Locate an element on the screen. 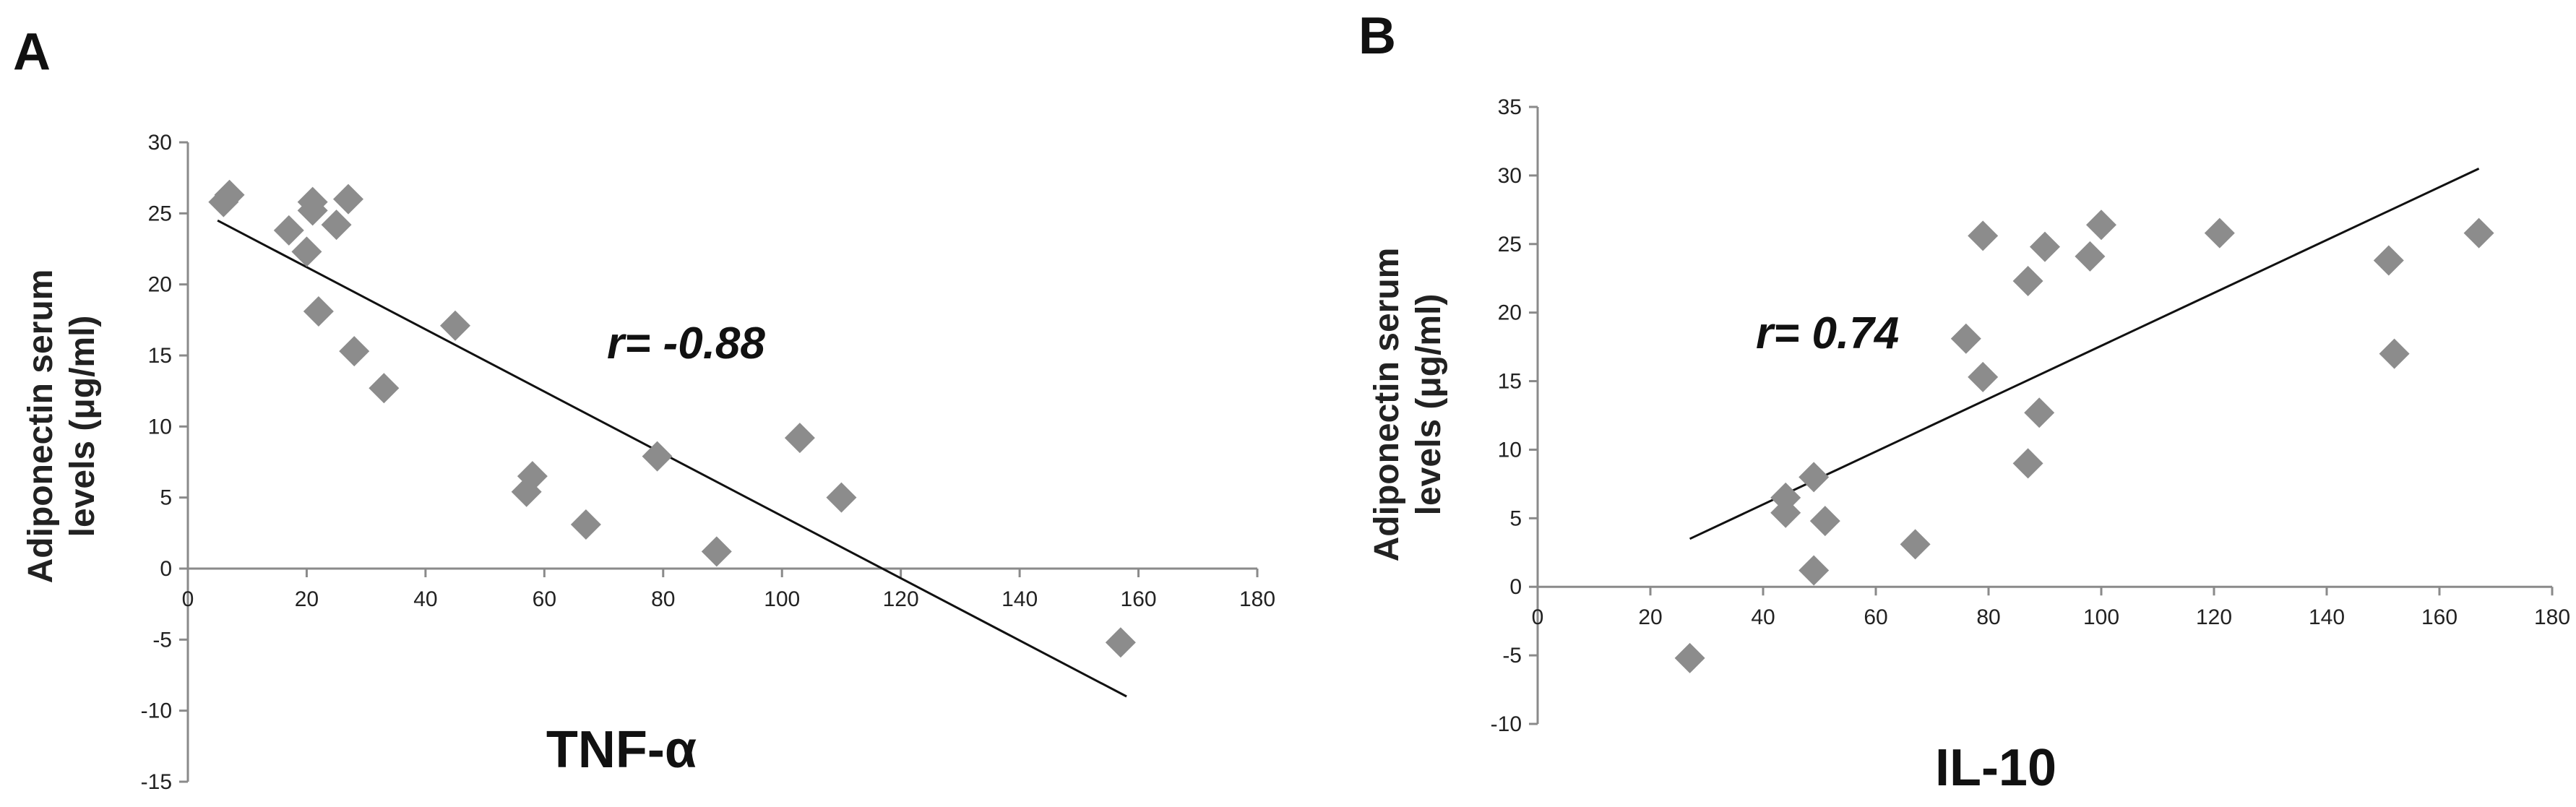 The height and width of the screenshot is (807, 2576). panel-b-y-axis-label: Adiponectin serum levels (μg/ml) is located at coordinates (1408, 405).